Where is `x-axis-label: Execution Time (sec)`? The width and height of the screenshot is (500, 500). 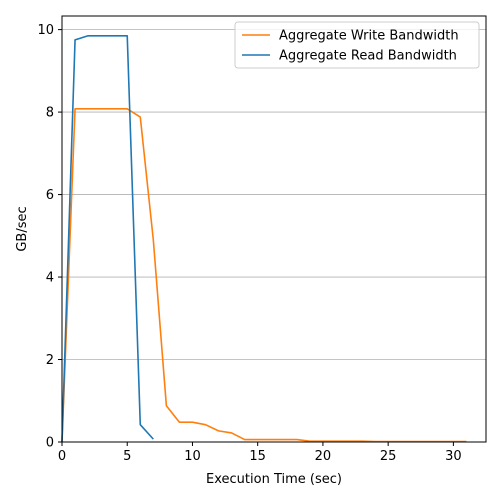 x-axis-label: Execution Time (sec) is located at coordinates (274, 479).